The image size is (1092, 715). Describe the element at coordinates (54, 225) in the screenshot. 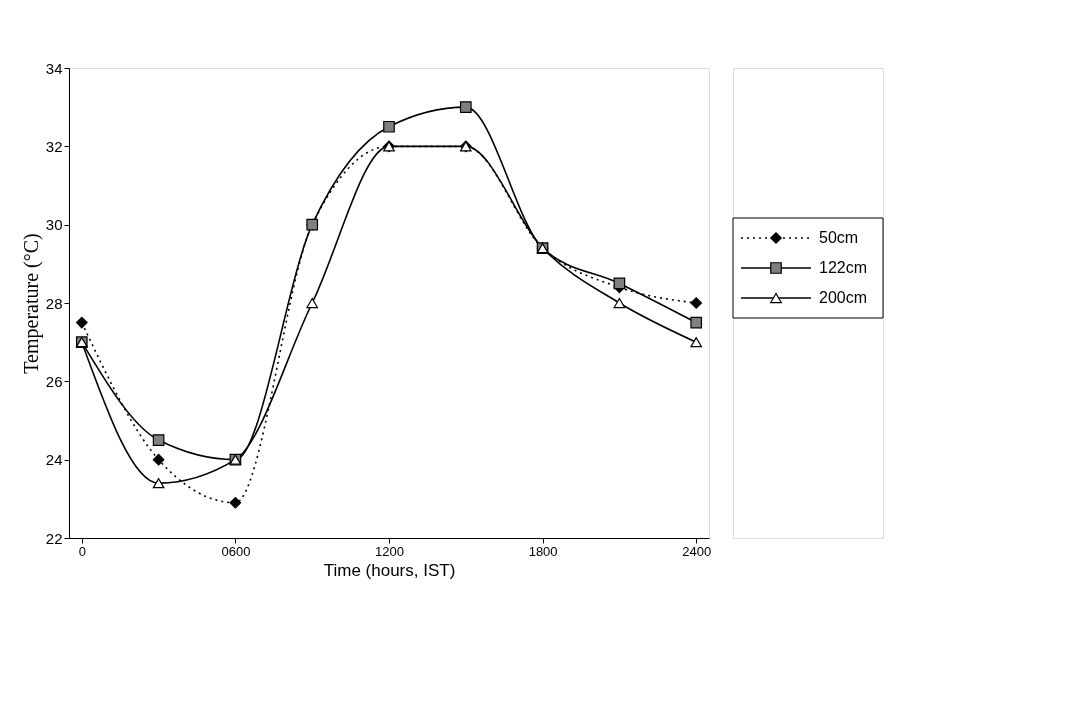

I see `y-tick-label: 30` at that location.